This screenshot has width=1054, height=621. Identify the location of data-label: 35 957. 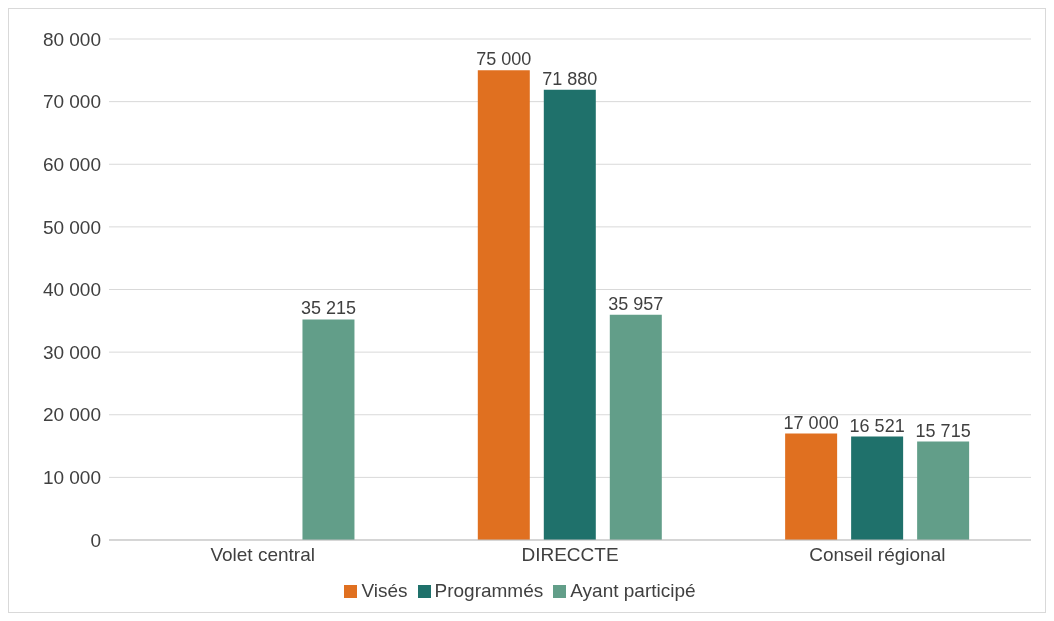
(636, 303).